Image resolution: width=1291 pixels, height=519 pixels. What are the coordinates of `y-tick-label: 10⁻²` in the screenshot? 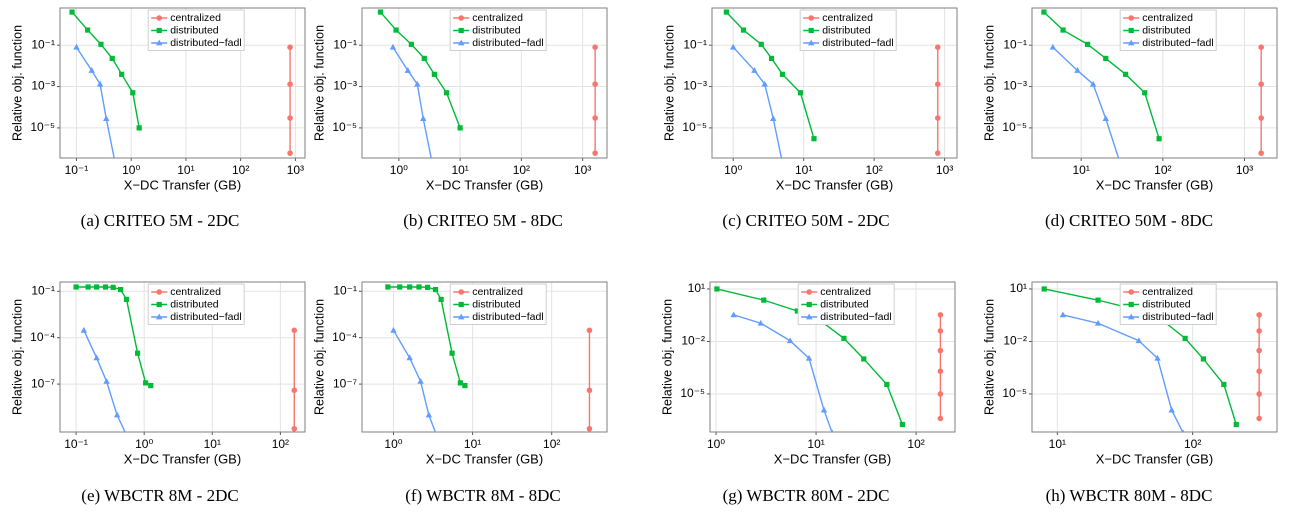 It's located at (693, 341).